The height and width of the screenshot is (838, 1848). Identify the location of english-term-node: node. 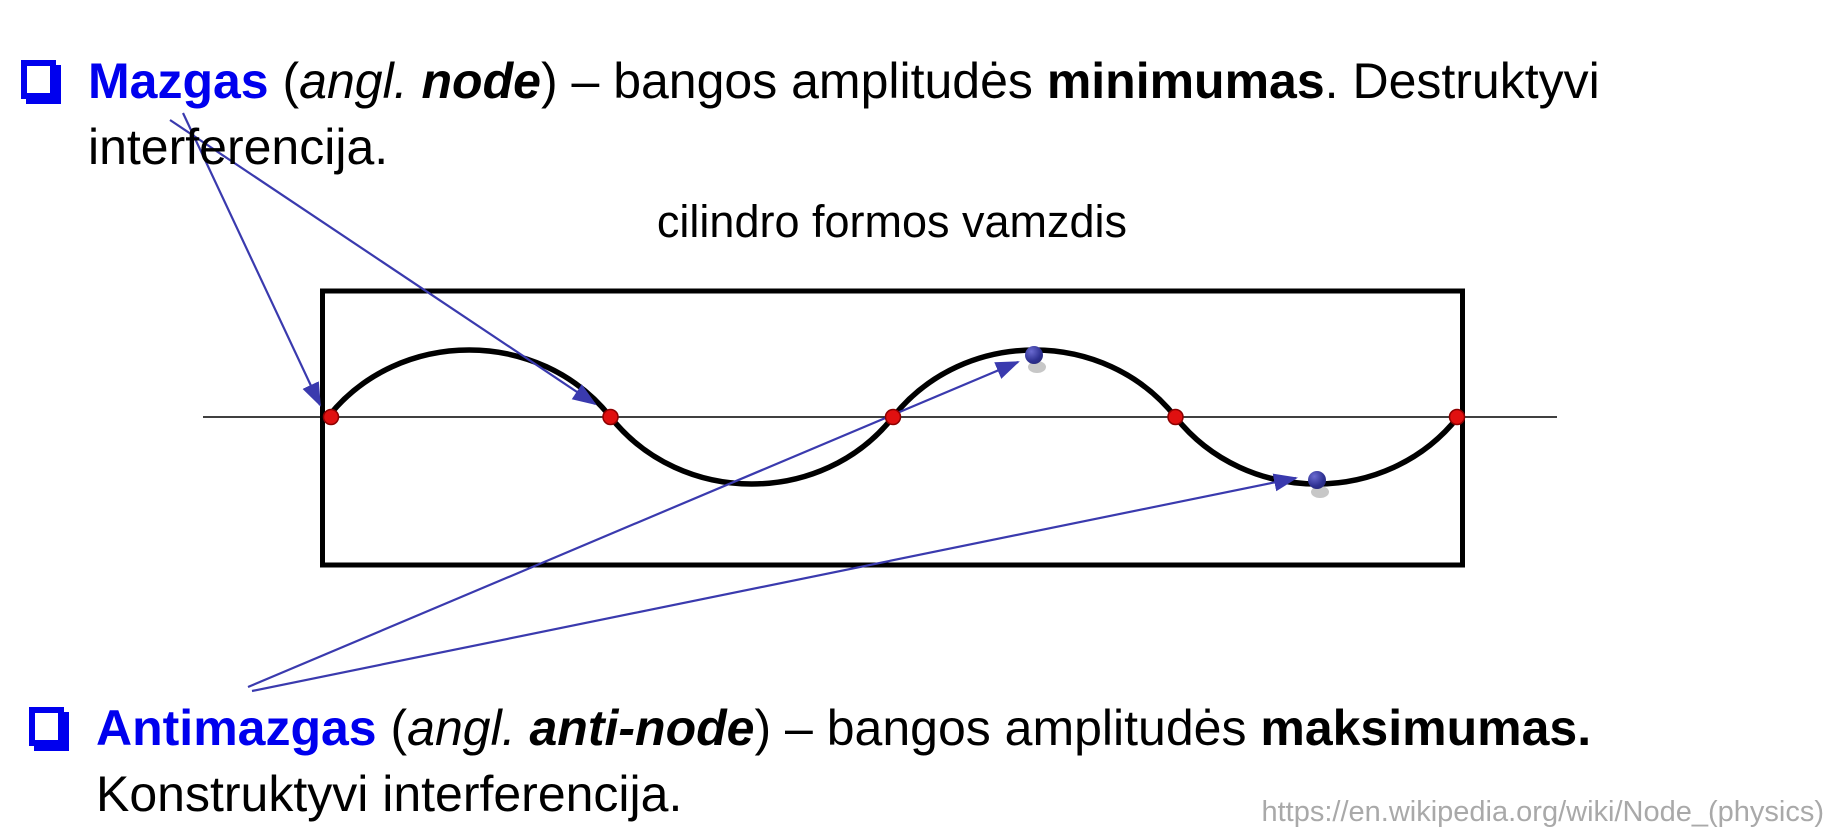
(481, 81).